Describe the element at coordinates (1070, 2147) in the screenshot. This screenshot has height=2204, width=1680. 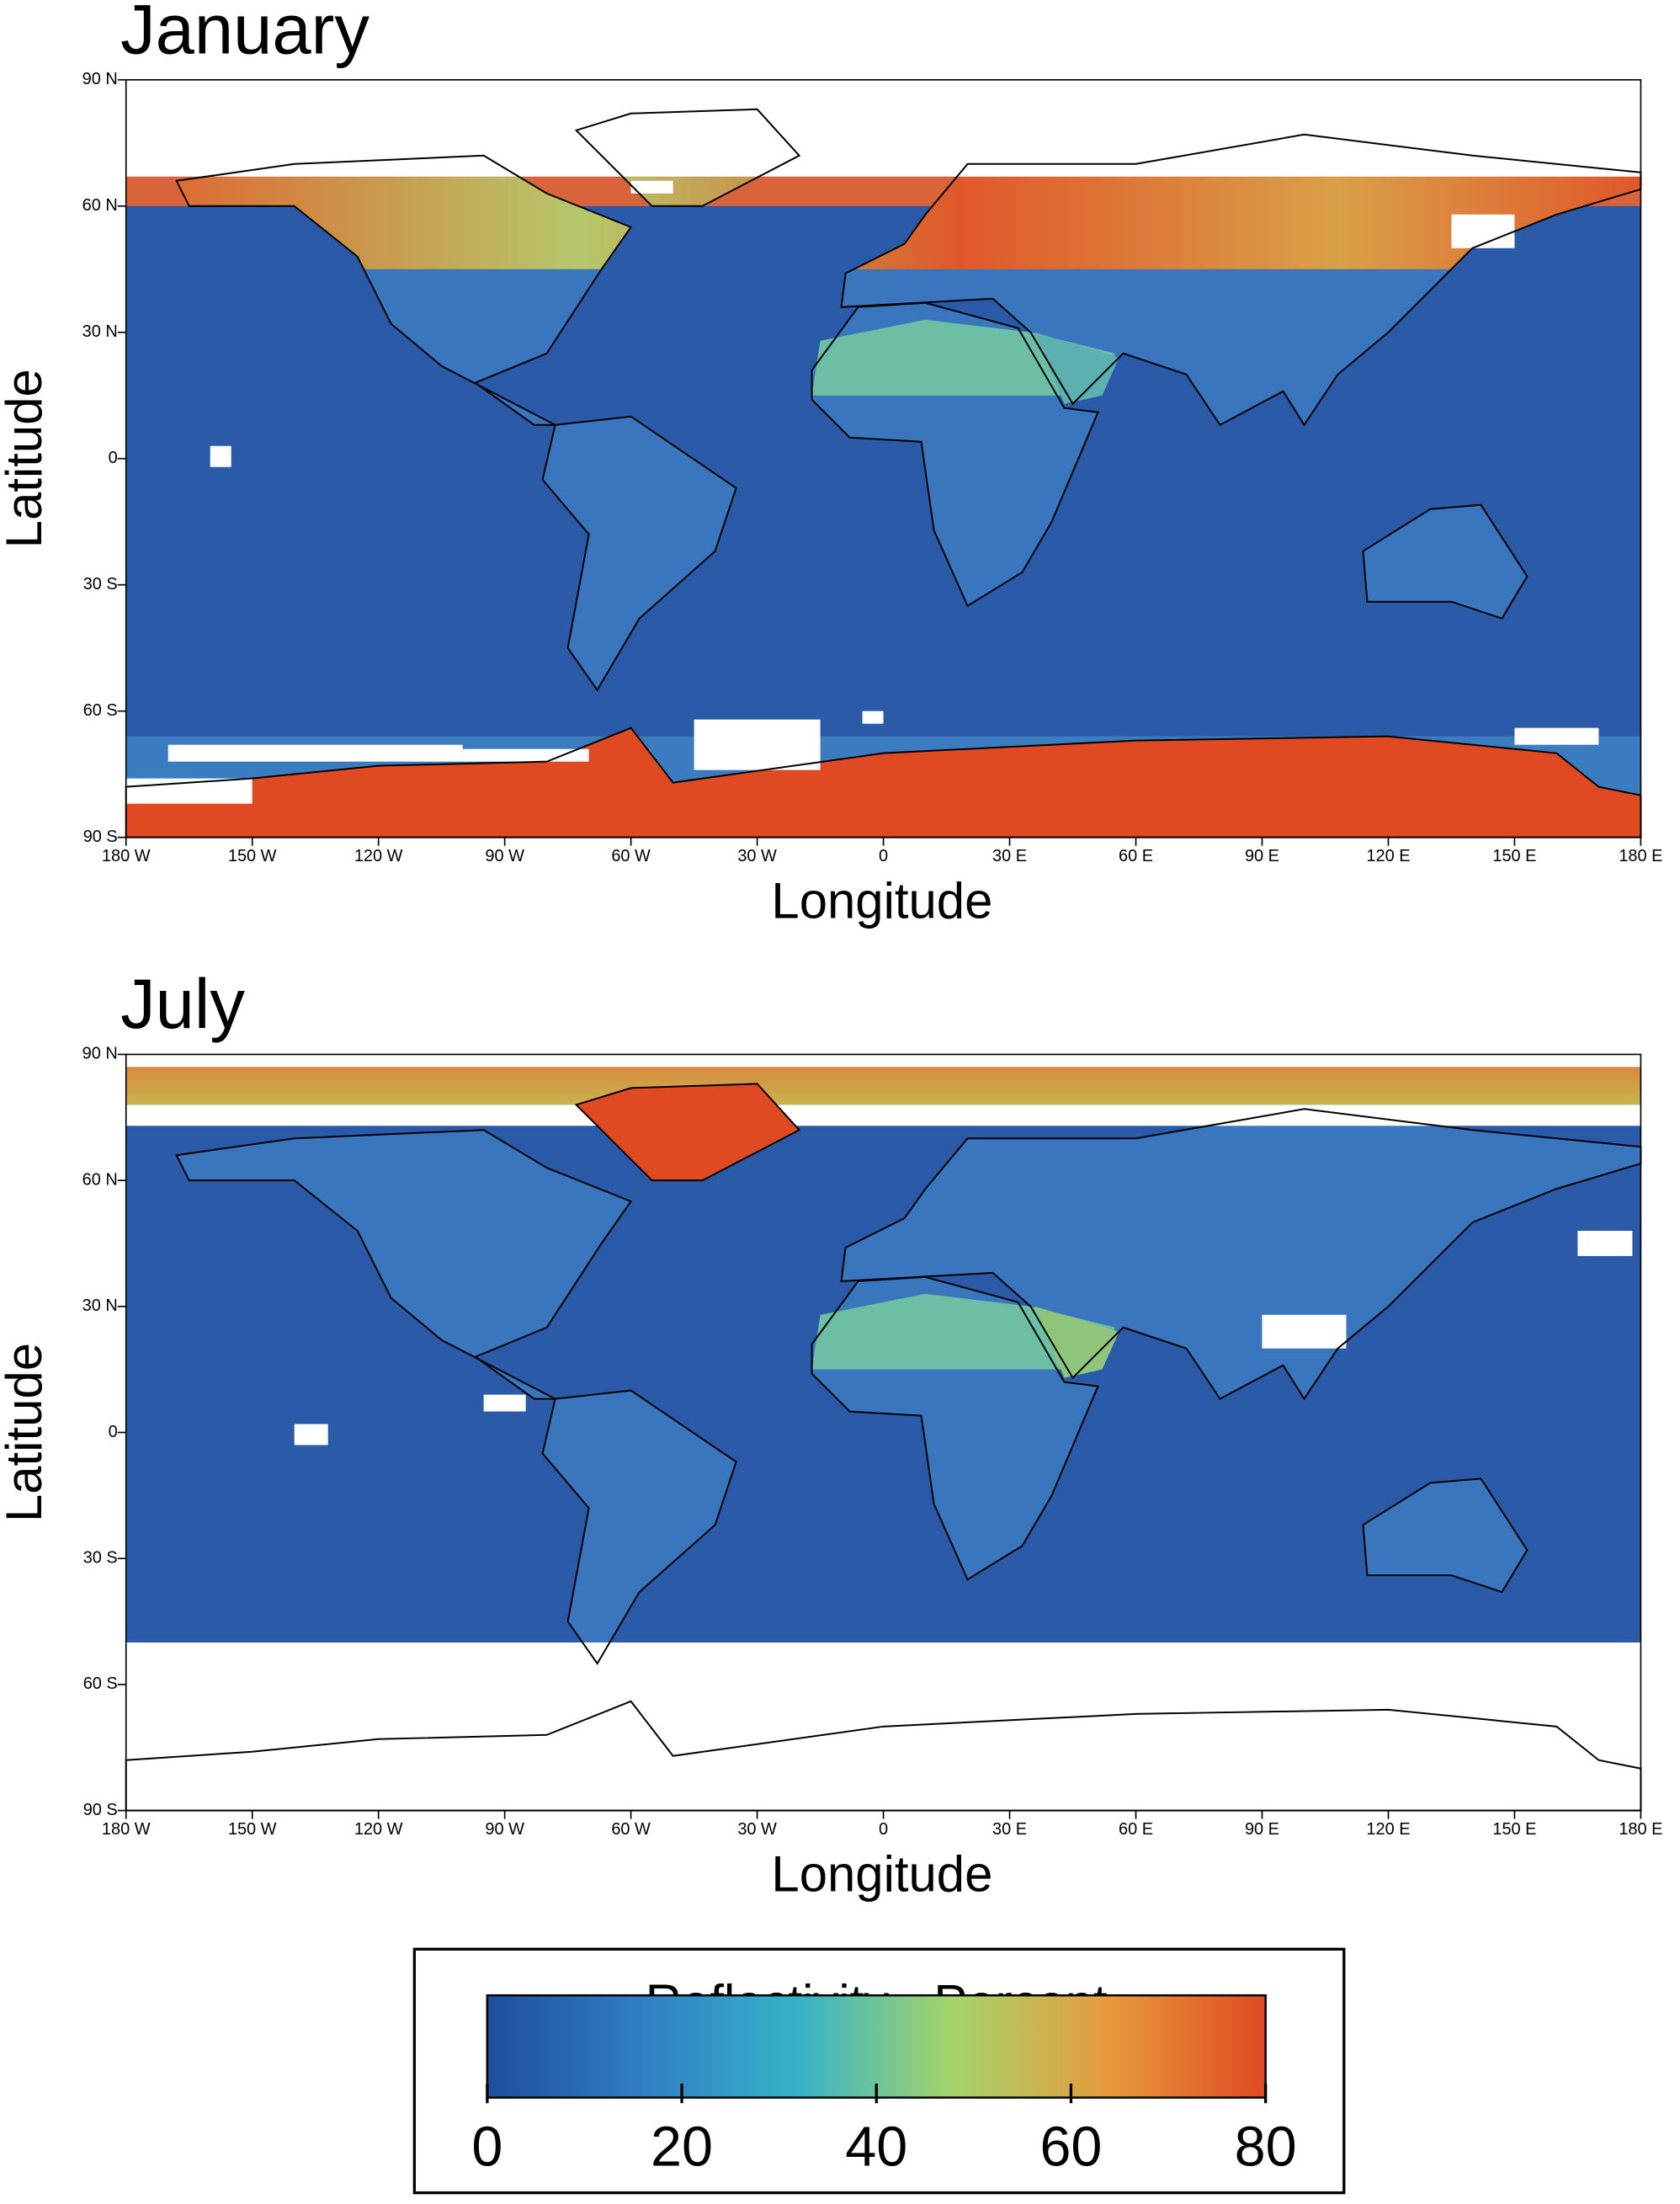
I see `colorbar-tick-label: 60` at that location.